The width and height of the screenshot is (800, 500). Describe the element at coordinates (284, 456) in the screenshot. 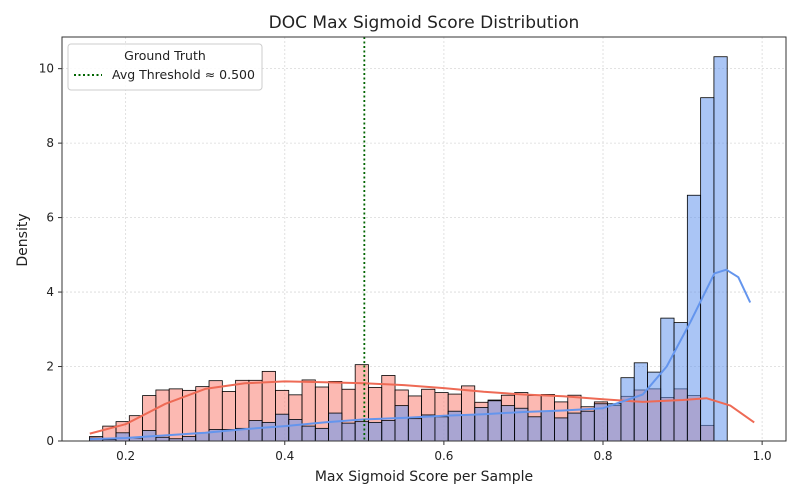

I see `x-tick-label-1: 0.4` at that location.